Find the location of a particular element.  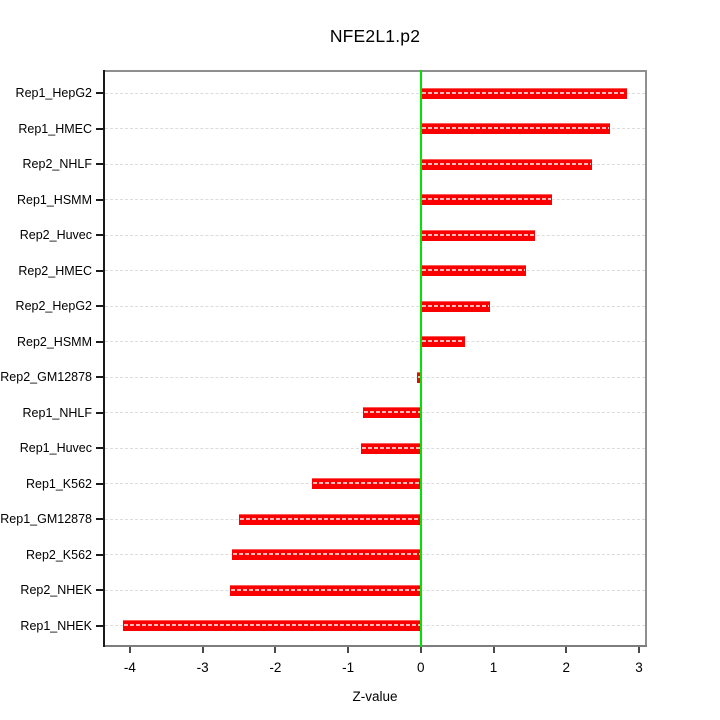

bar-Rep2_HepG2 is located at coordinates (455, 306).